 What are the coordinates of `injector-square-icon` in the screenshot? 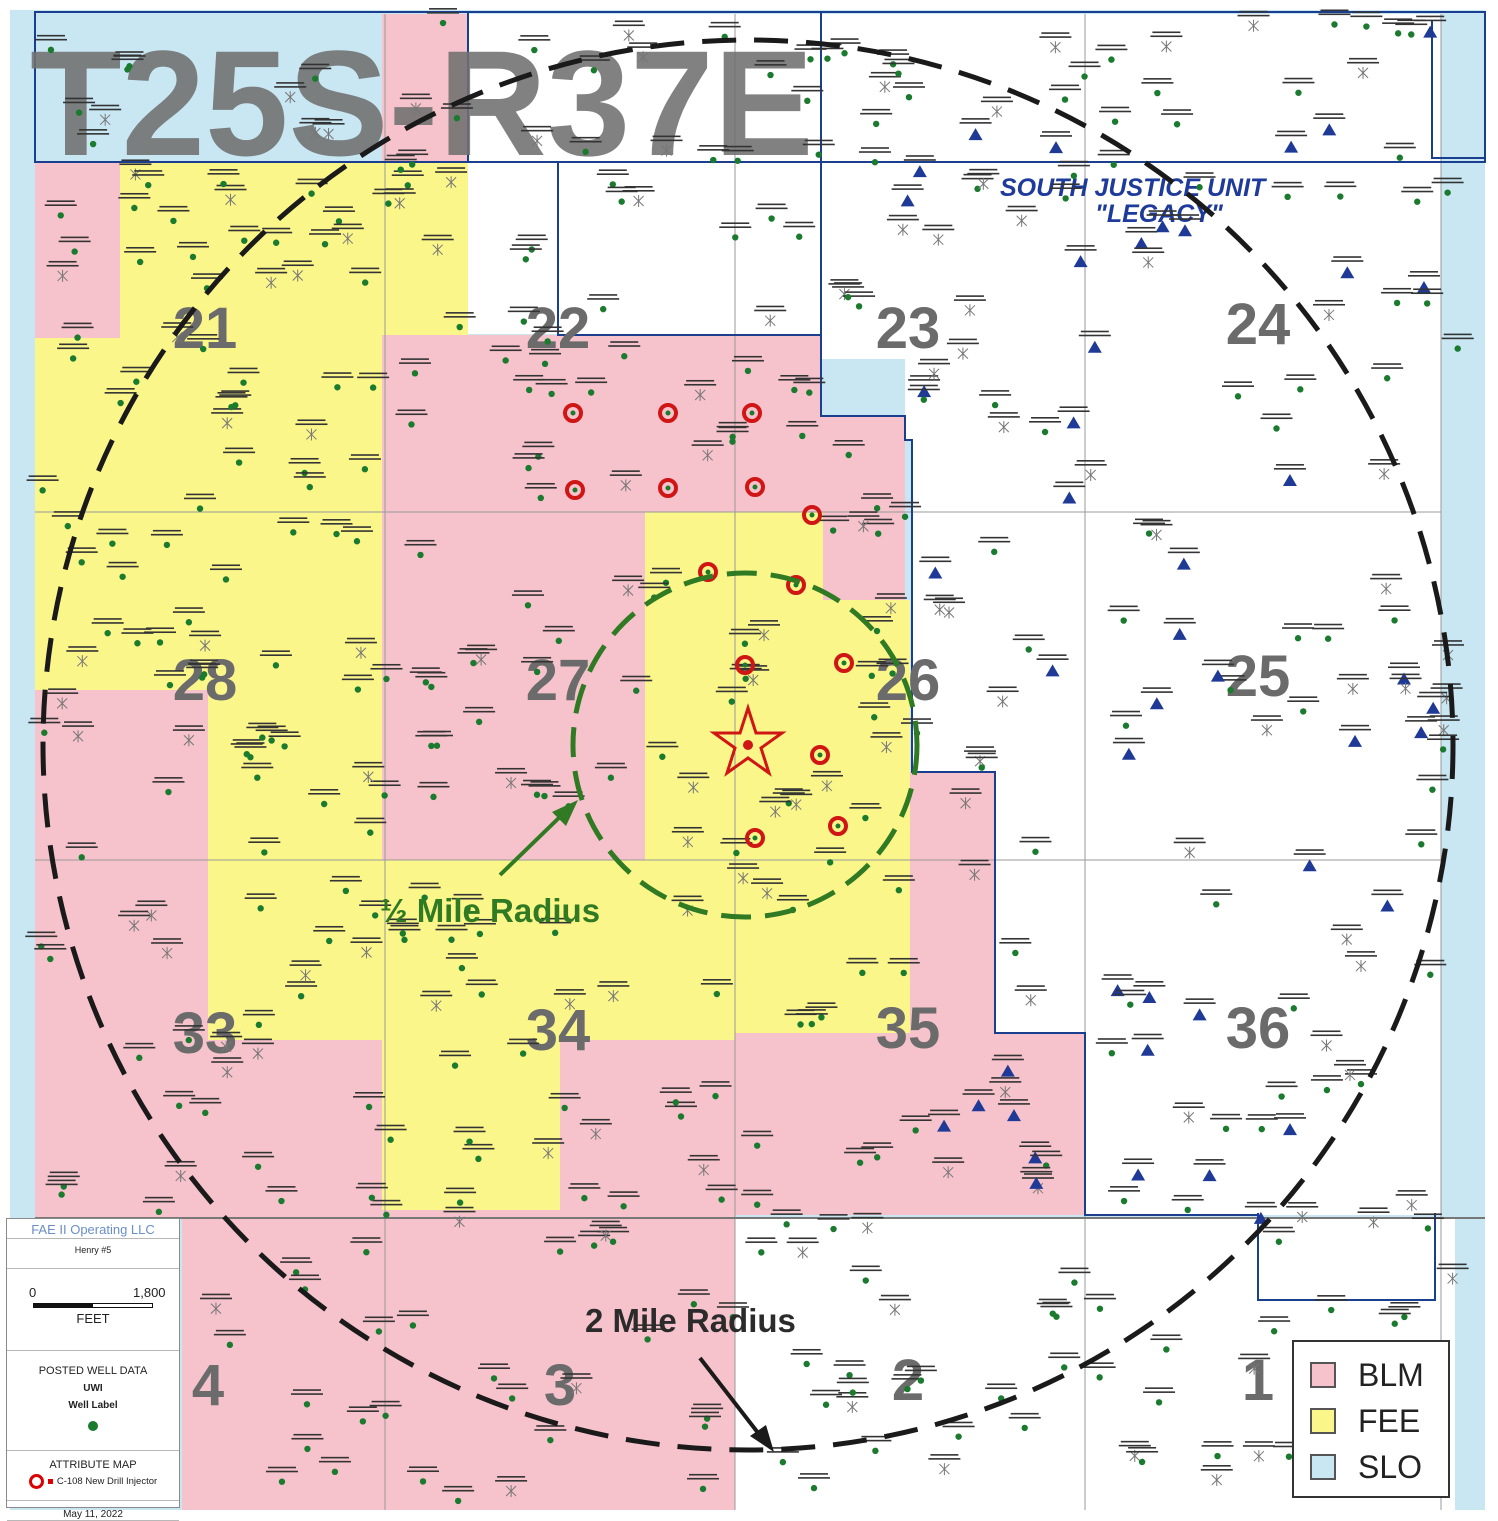 It's located at (50, 1481).